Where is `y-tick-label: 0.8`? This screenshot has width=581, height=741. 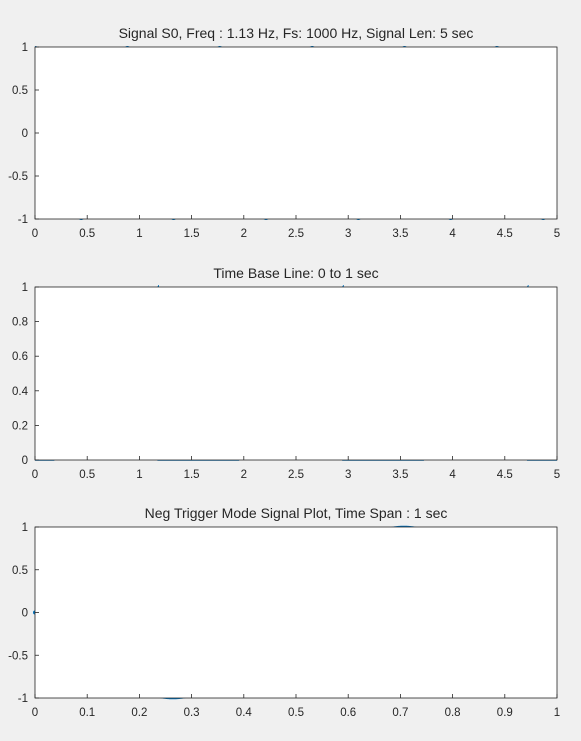
y-tick-label: 0.8 is located at coordinates (20, 323).